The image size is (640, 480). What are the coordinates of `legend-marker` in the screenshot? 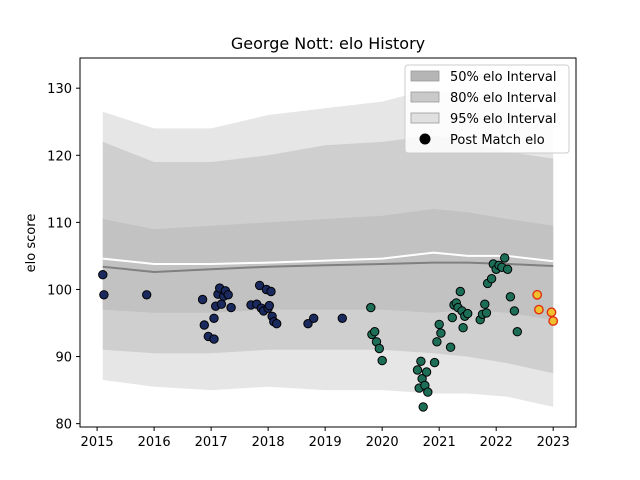 It's located at (425, 139).